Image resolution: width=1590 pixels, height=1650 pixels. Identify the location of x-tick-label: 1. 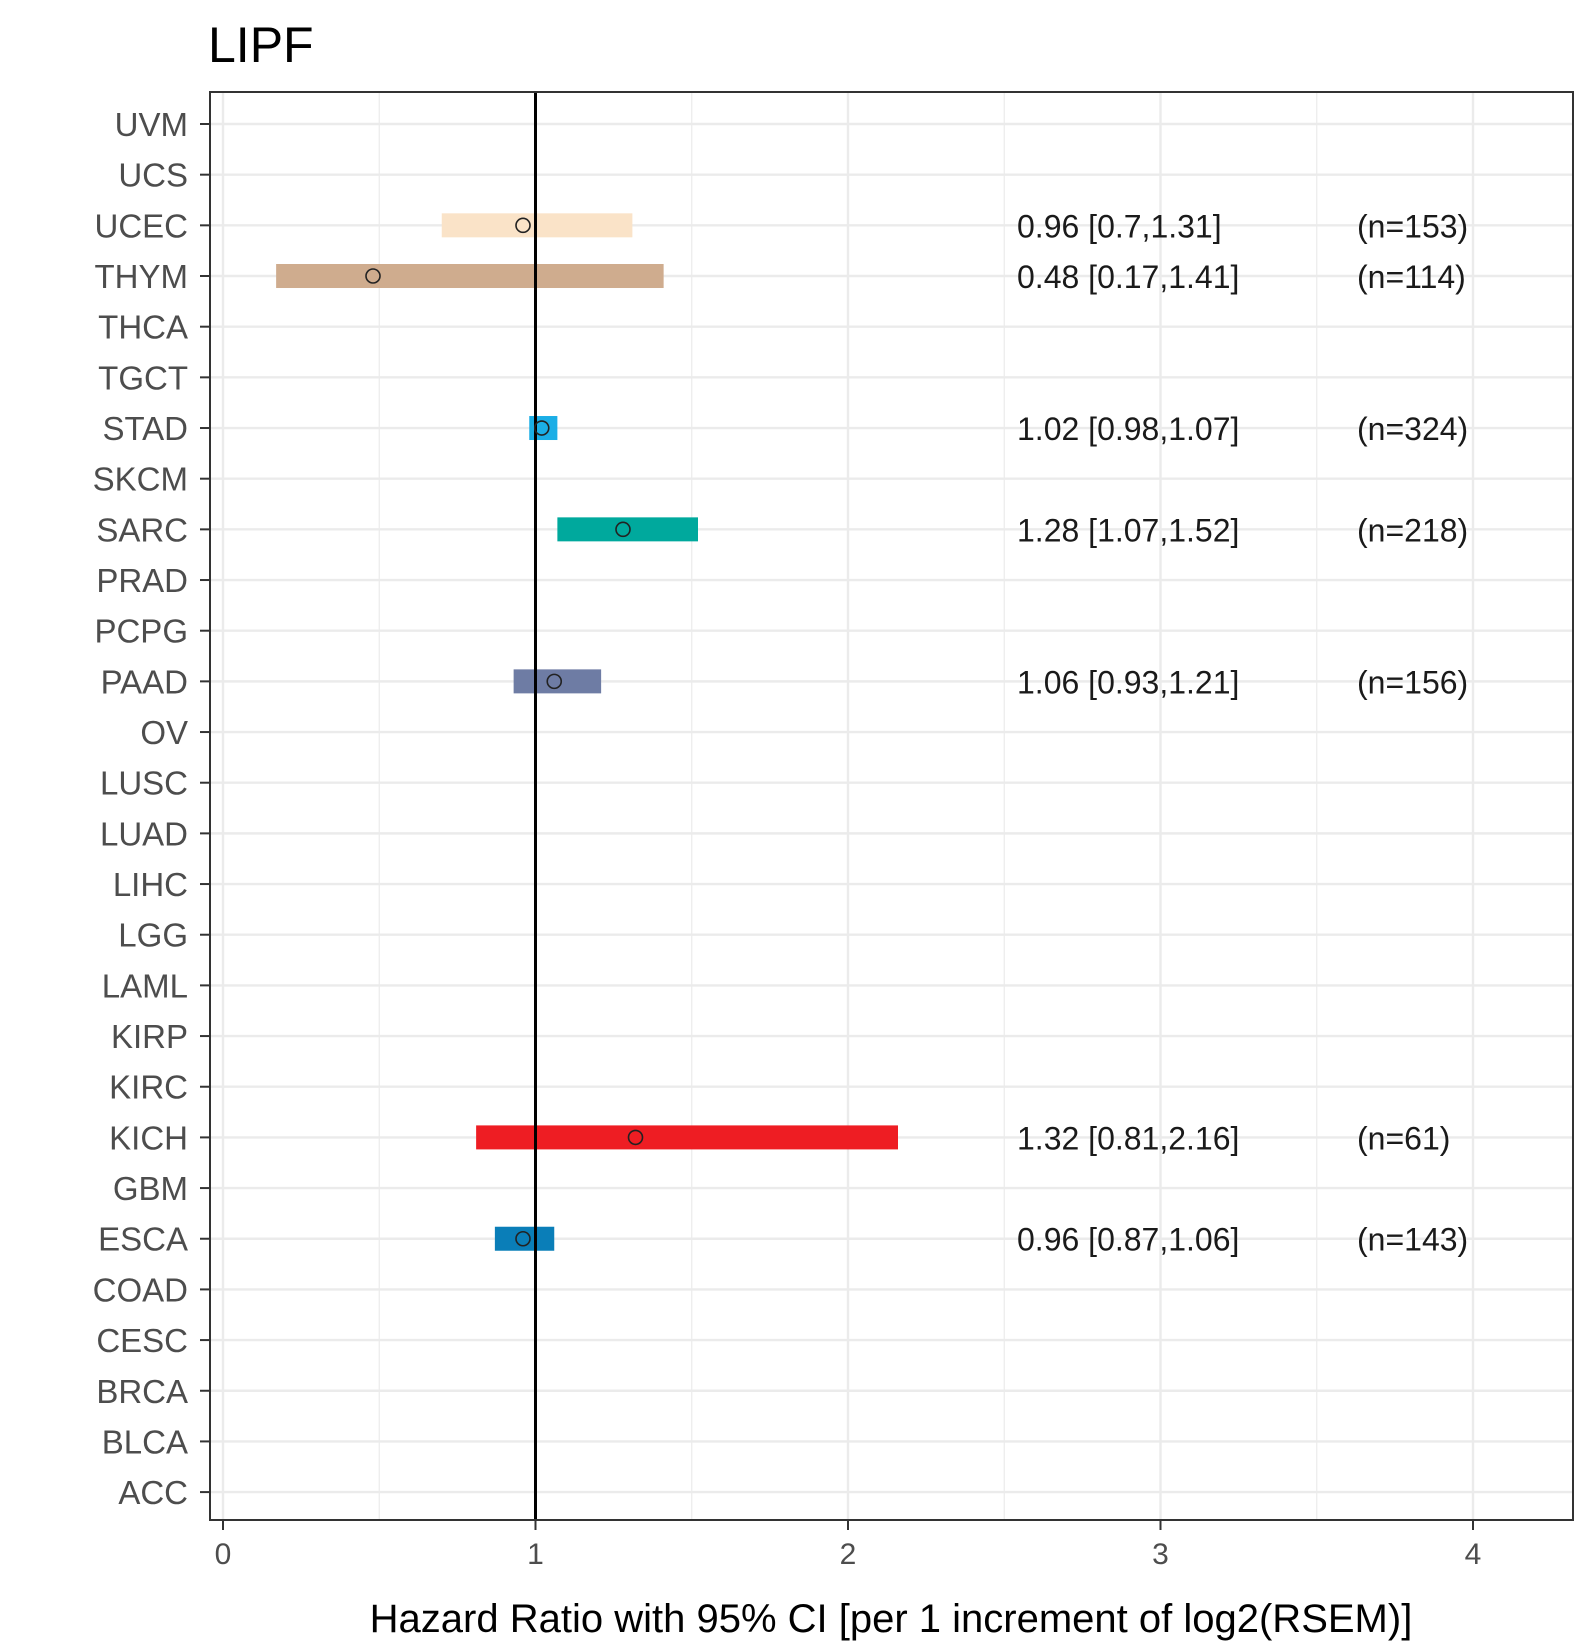
(535, 1554).